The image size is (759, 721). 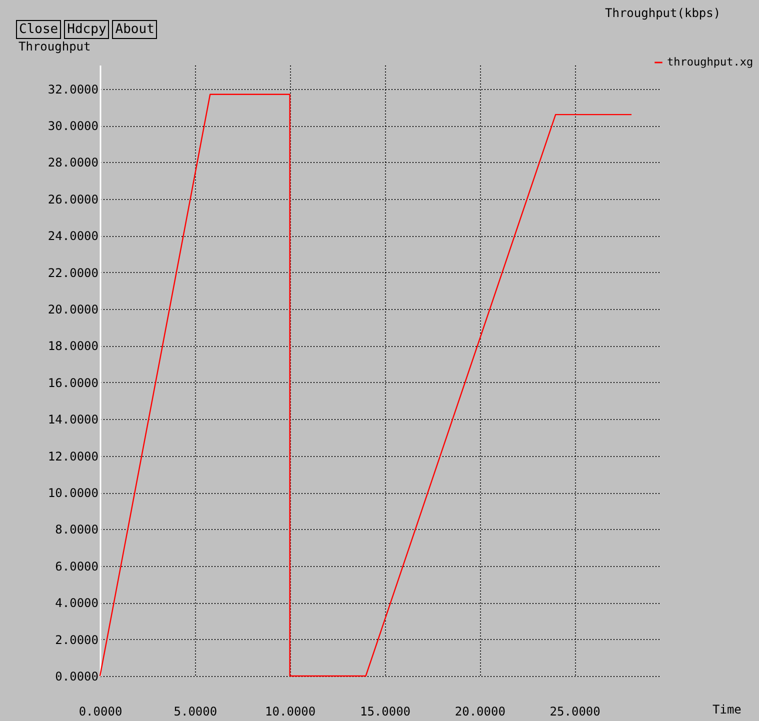 What do you see at coordinates (196, 711) in the screenshot?
I see `x-tick-label: 5.0000` at bounding box center [196, 711].